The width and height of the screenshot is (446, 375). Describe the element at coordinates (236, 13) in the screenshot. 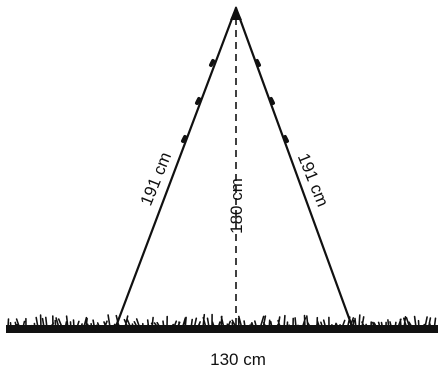

I see `apex-tip` at that location.